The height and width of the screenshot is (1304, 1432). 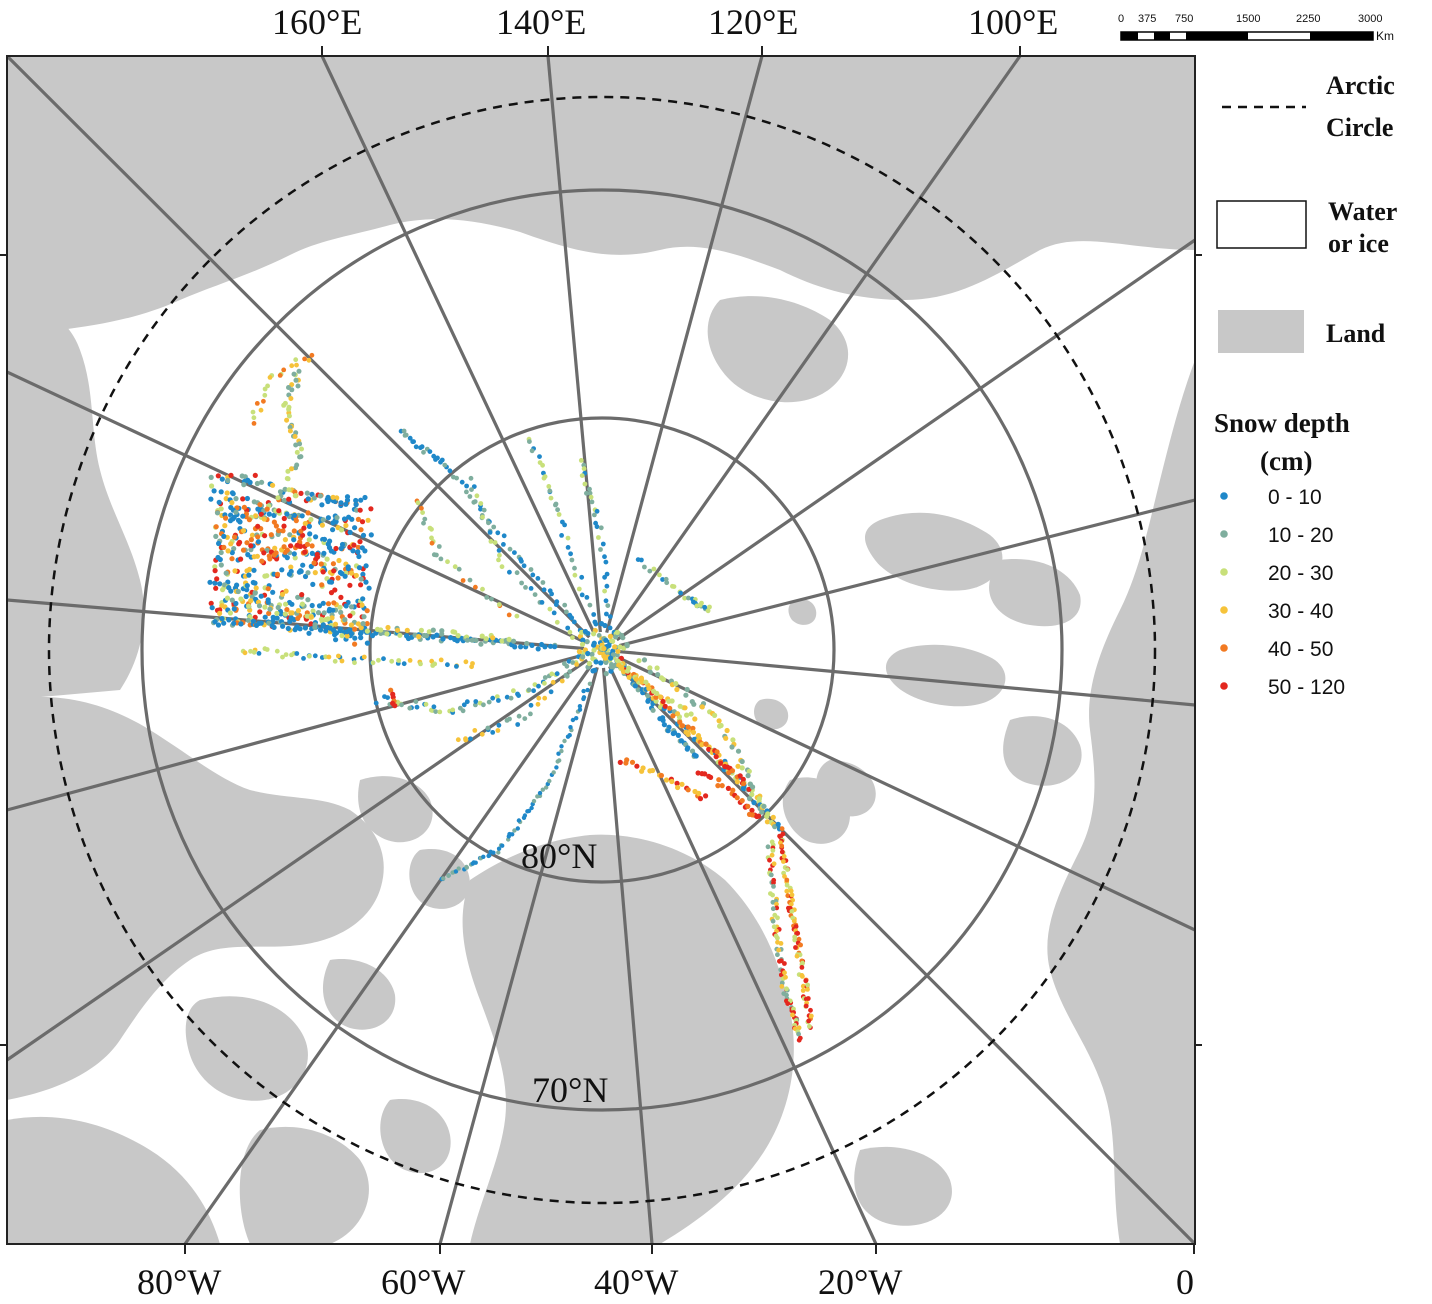 What do you see at coordinates (1282, 423) in the screenshot?
I see `legend-snow-title-1: Snow depth` at bounding box center [1282, 423].